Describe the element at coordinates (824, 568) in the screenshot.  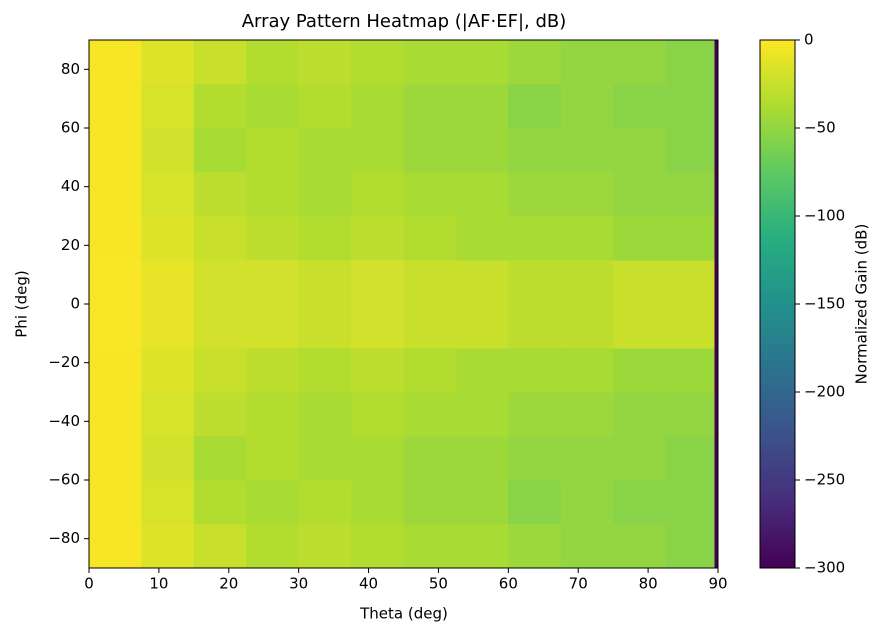
I see `colorbar-tick-label: −300` at that location.